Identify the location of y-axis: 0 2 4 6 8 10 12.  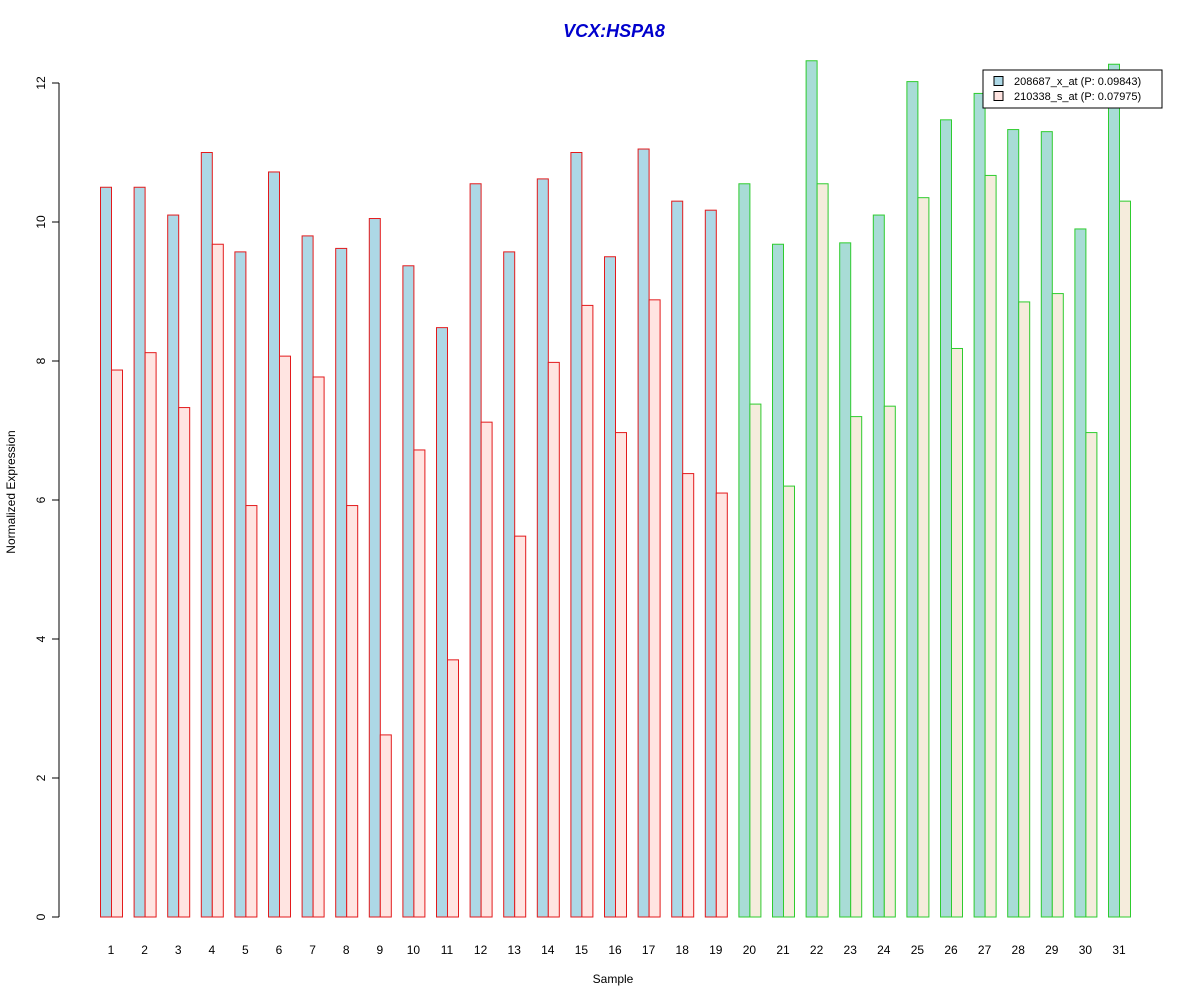
(47, 498).